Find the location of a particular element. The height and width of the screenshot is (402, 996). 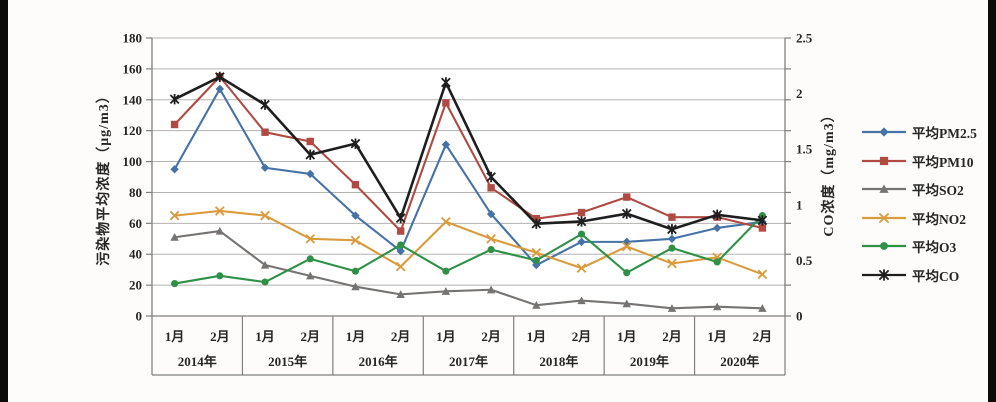

left-tick-label: 180 is located at coordinates (133, 38).